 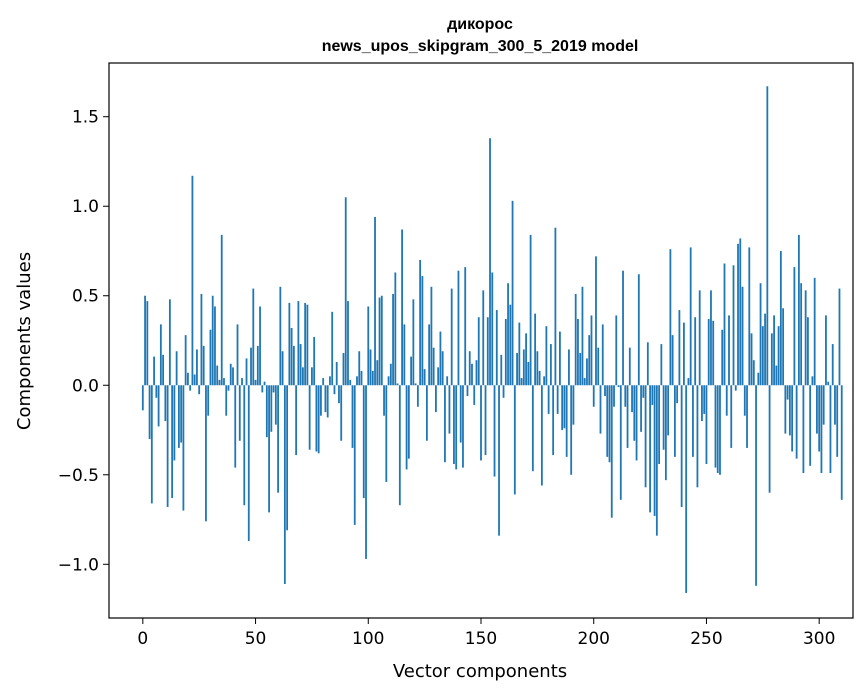 I want to click on x-axis-label: Vector components, so click(x=480, y=671).